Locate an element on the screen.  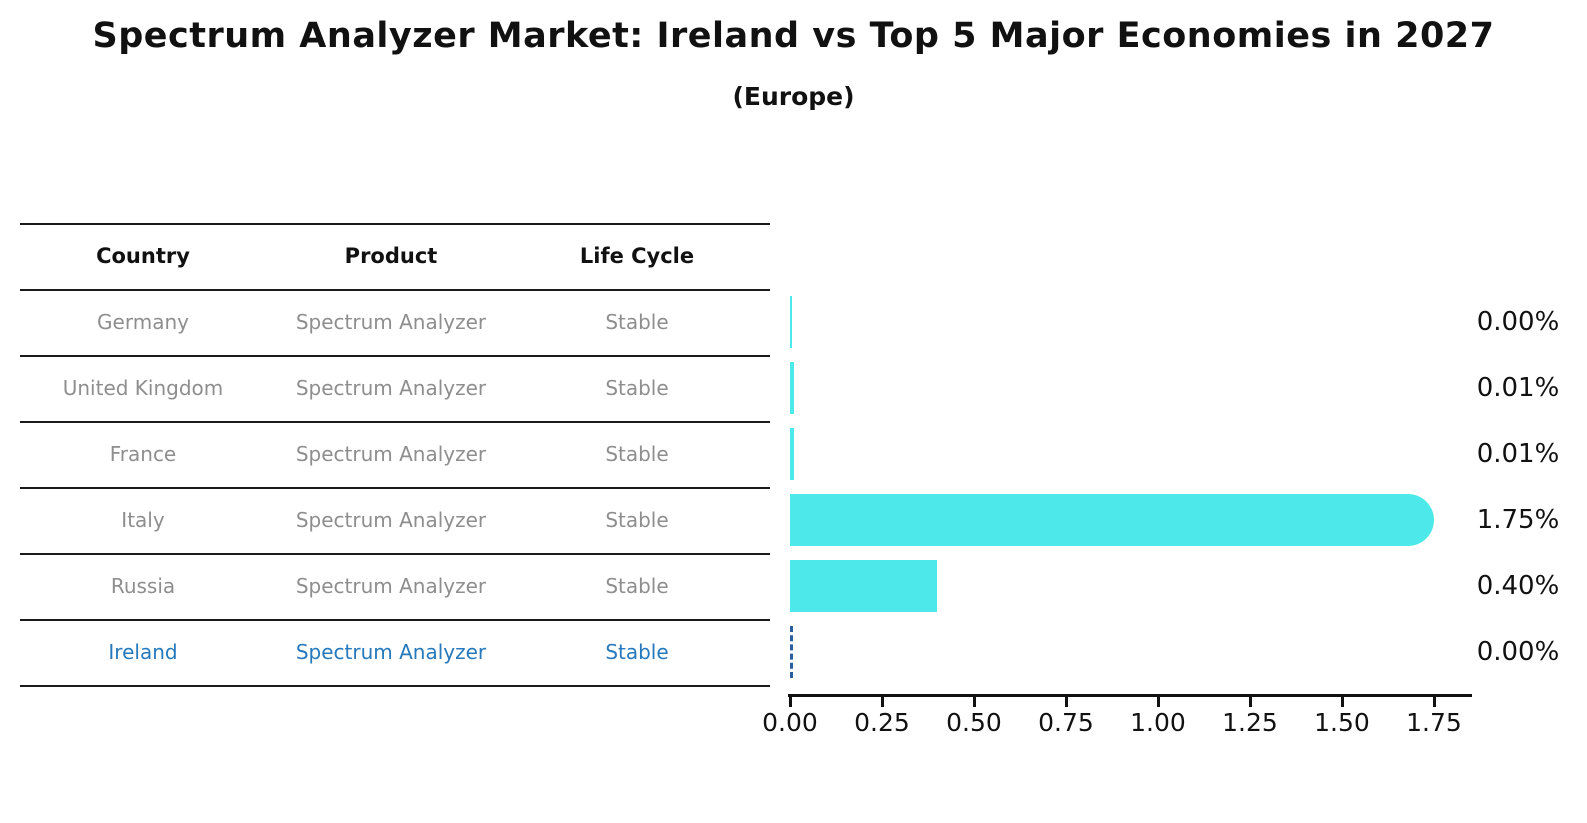
table-cell-country: Ireland is located at coordinates (143, 652).